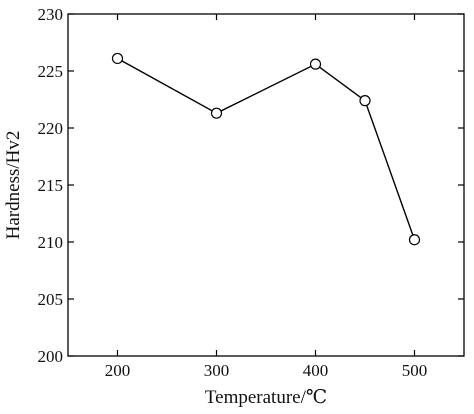  I want to click on x-tick-label: 500, so click(415, 370).